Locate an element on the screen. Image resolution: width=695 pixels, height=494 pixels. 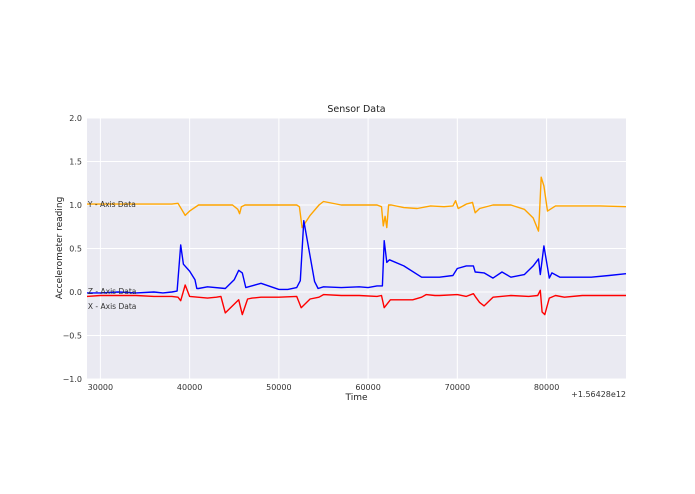
x-tick-label: 70000 is located at coordinates (457, 387).